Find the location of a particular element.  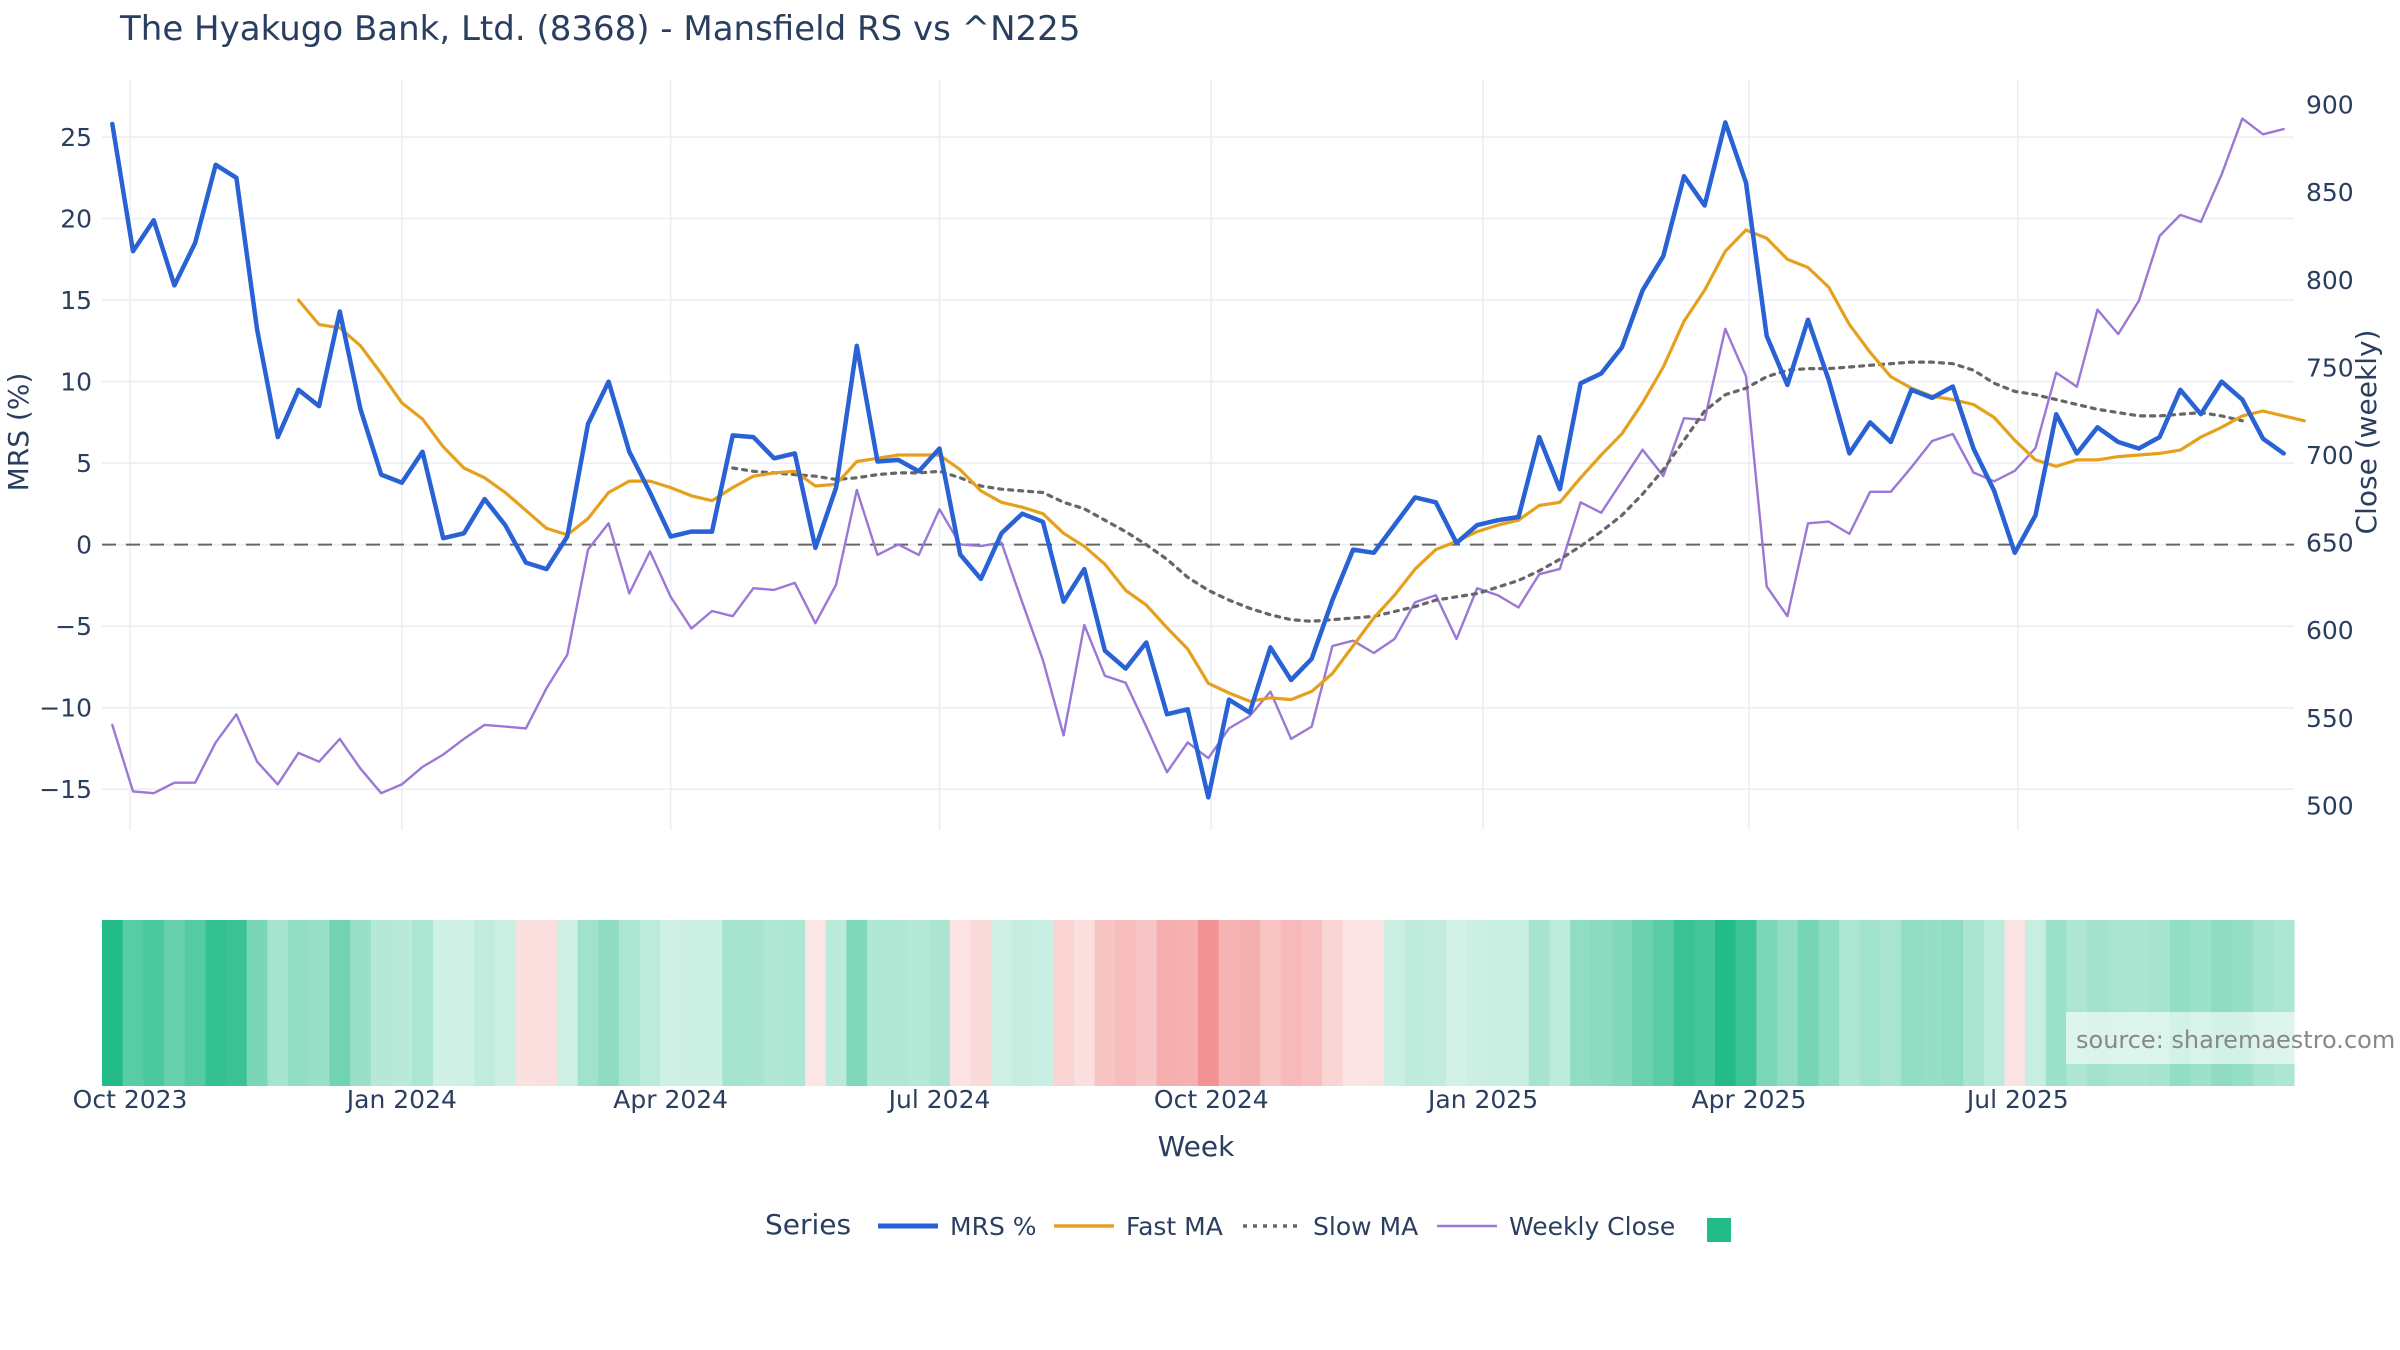

y-tick-label: 0 is located at coordinates (84, 545).